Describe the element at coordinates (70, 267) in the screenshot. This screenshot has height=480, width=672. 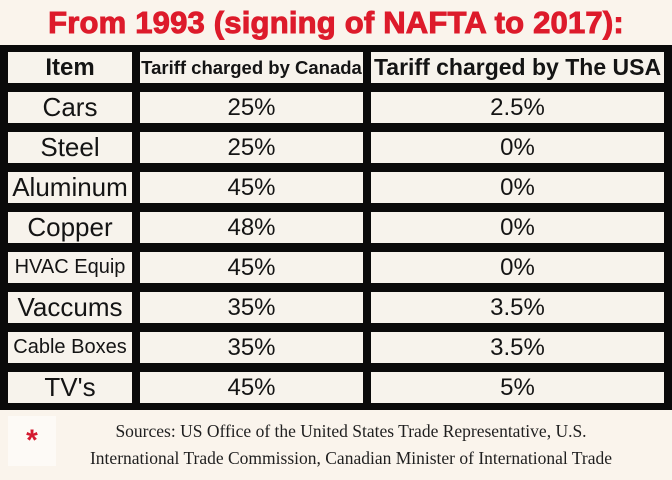
I see `table-row-item: HVAC Equip` at that location.